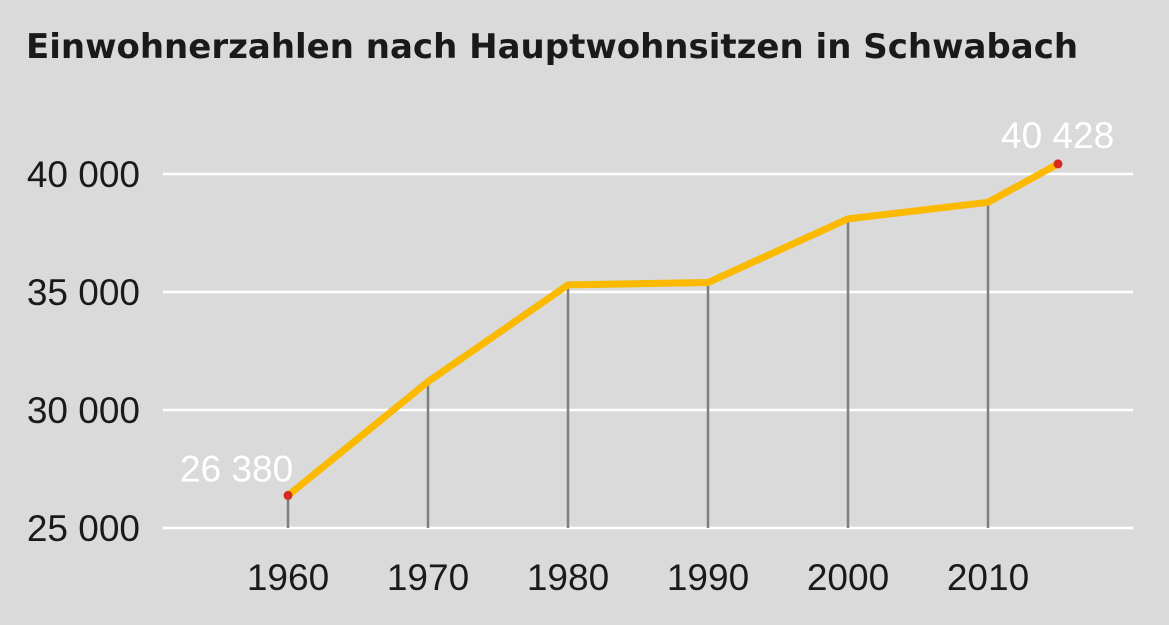  Describe the element at coordinates (83, 351) in the screenshot. I see `y-axis-labels: 25 000 30 000 35 000 40 000` at that location.